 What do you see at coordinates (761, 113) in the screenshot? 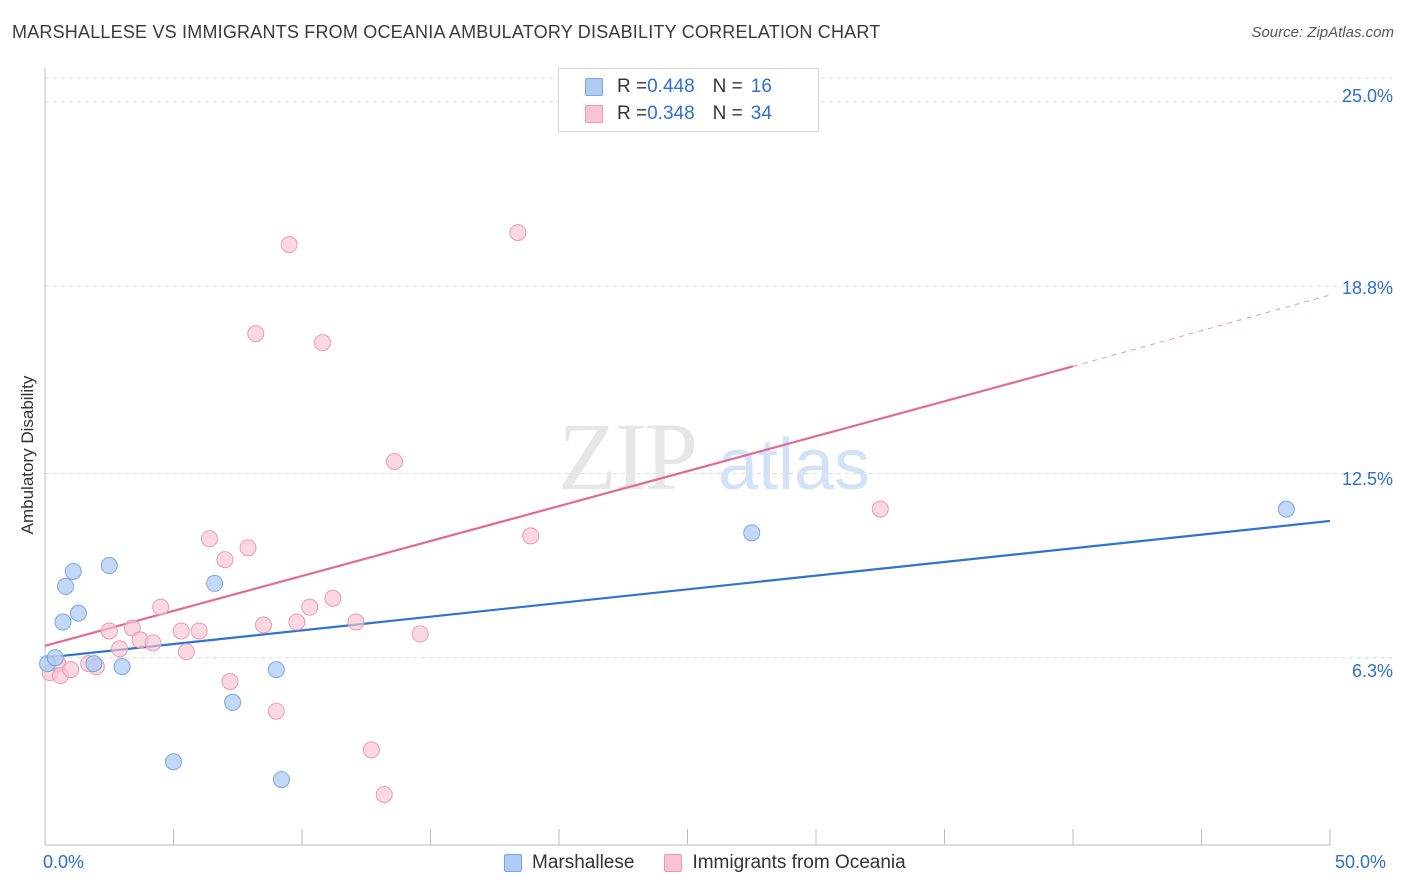
I see `n-value: 34` at bounding box center [761, 113].